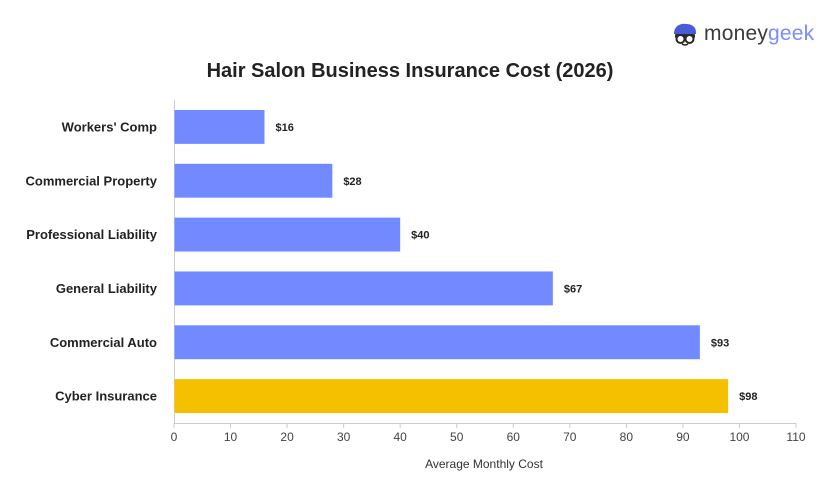 The width and height of the screenshot is (820, 500). What do you see at coordinates (287, 437) in the screenshot?
I see `x-tick-label: 20` at bounding box center [287, 437].